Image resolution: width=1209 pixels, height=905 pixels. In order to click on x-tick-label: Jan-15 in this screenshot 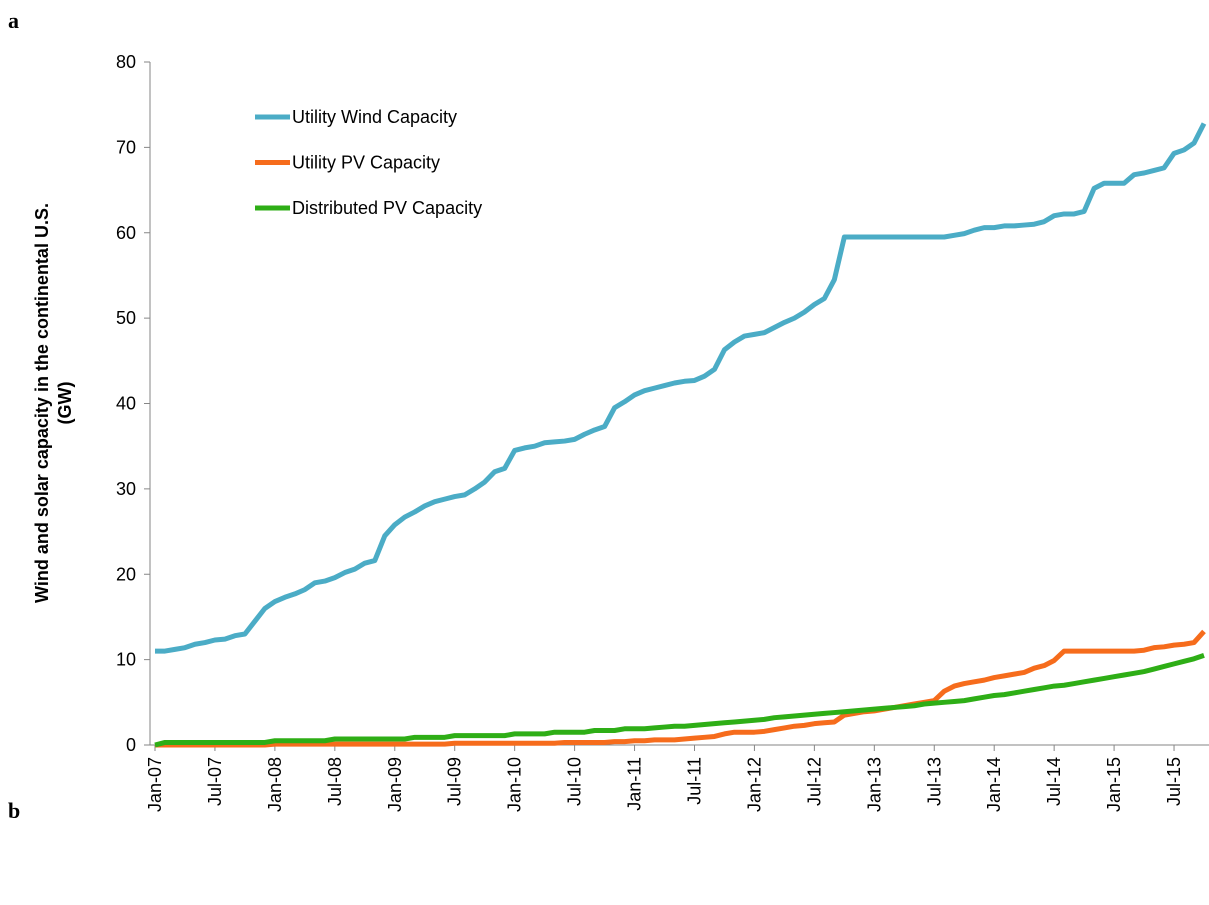, I will do `click(1114, 784)`.